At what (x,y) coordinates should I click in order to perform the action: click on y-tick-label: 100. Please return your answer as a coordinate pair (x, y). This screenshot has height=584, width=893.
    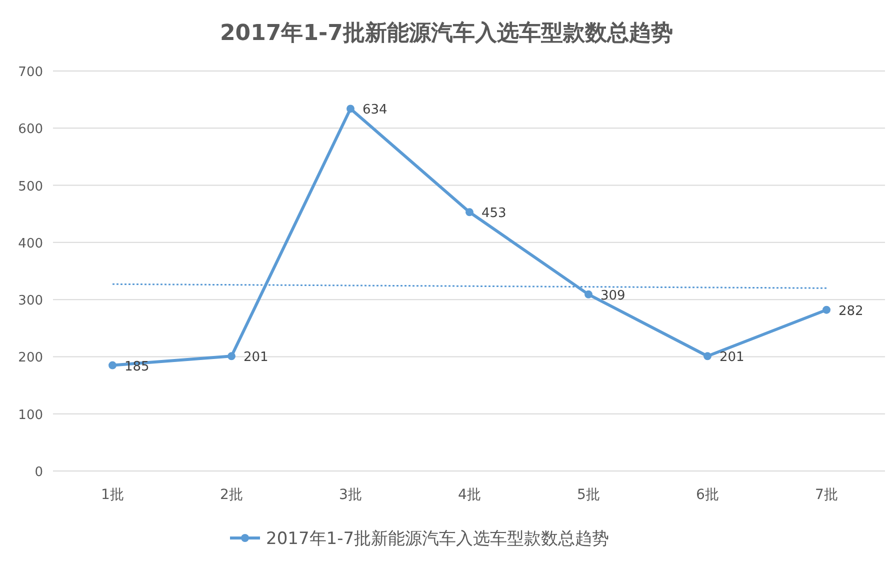
    Looking at the image, I should click on (30, 415).